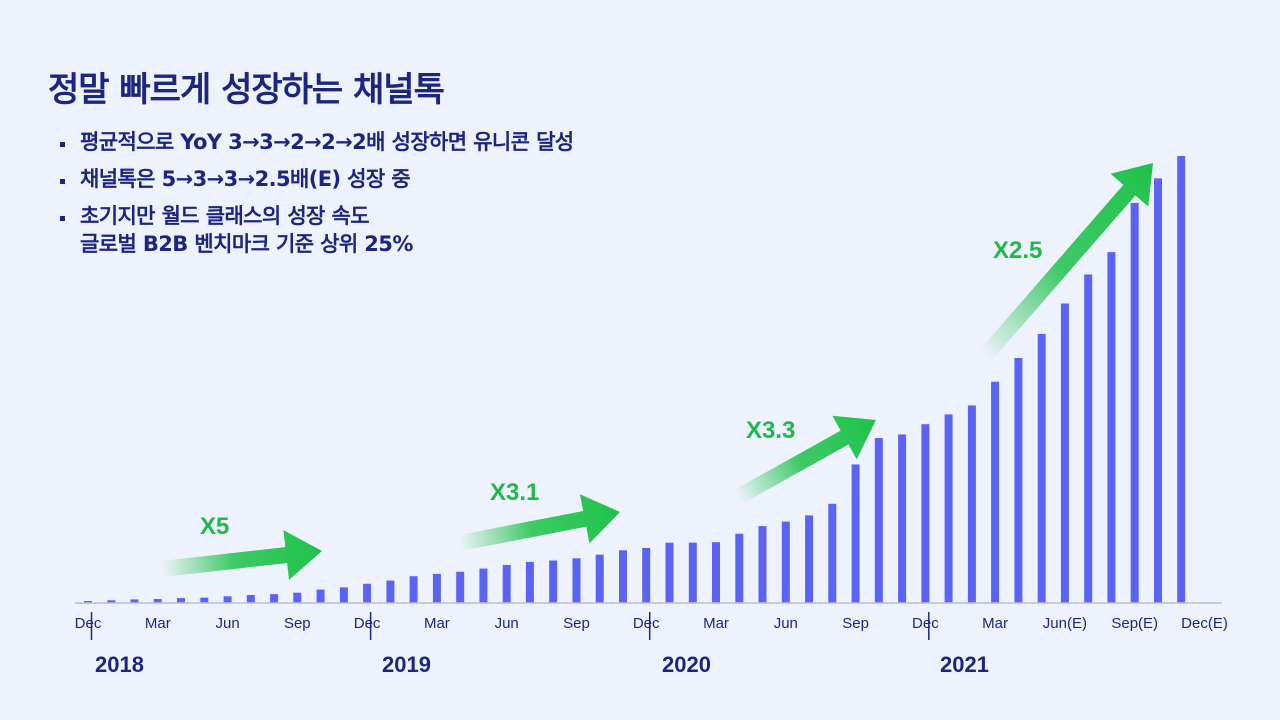 The width and height of the screenshot is (1280, 720). I want to click on x-tick-label: Dec(E), so click(1204, 623).